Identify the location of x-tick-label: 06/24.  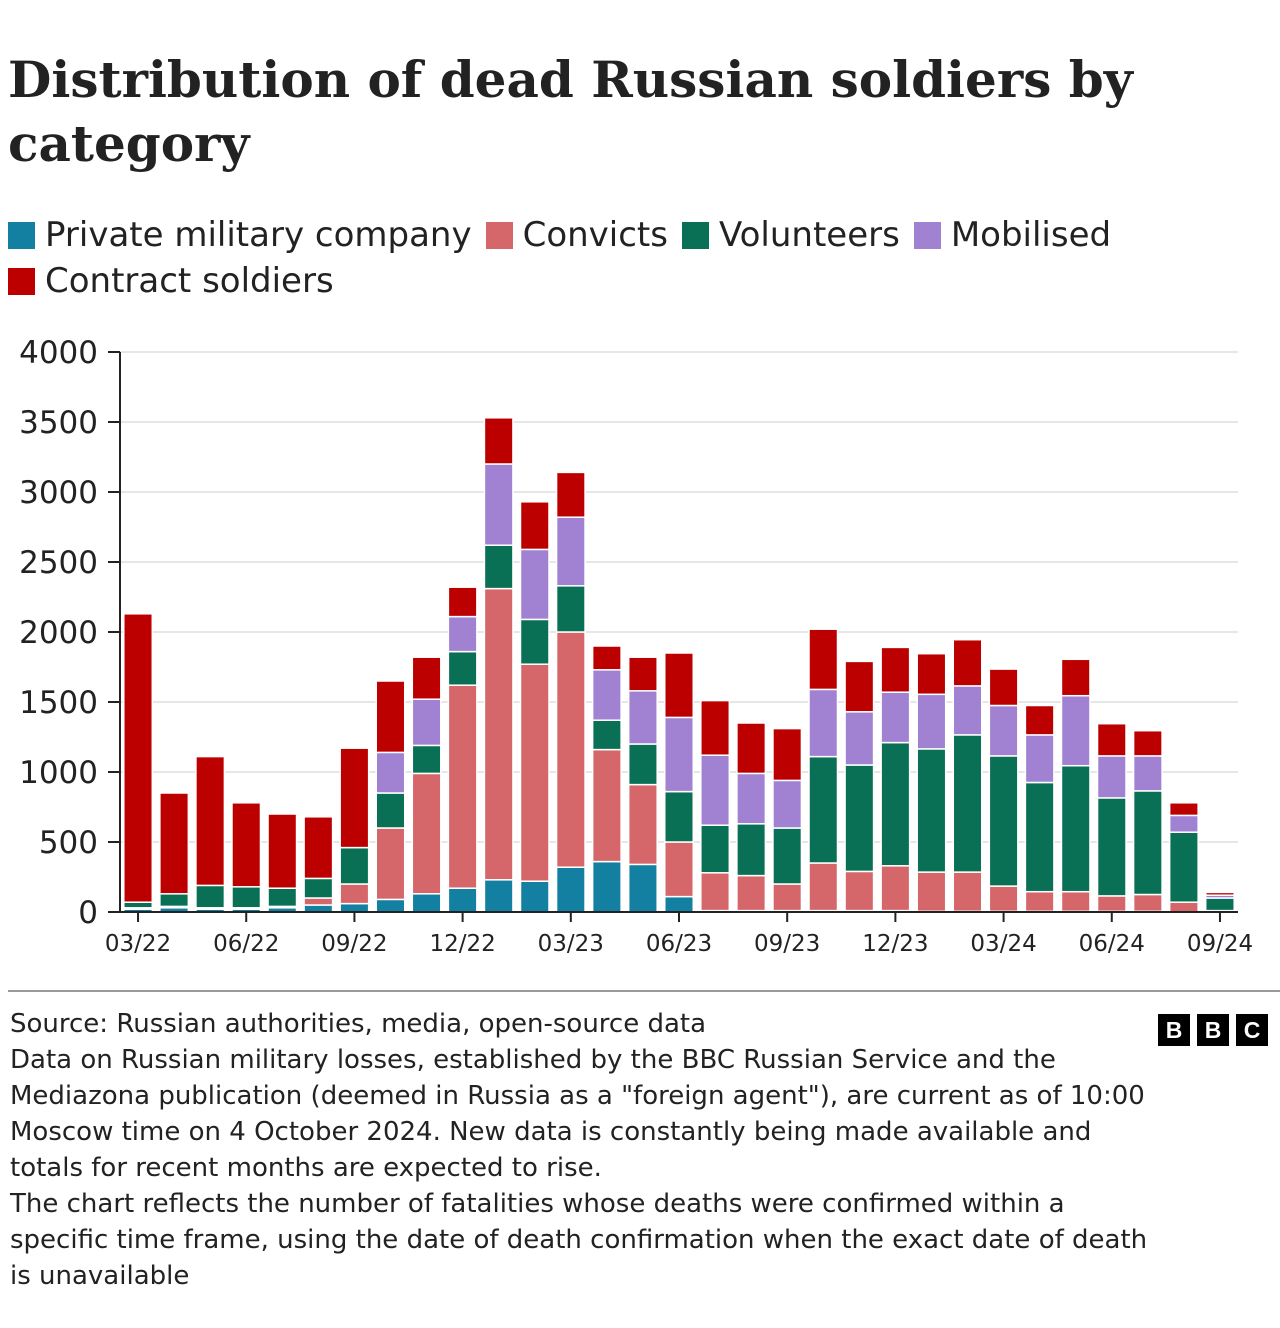
(1112, 944).